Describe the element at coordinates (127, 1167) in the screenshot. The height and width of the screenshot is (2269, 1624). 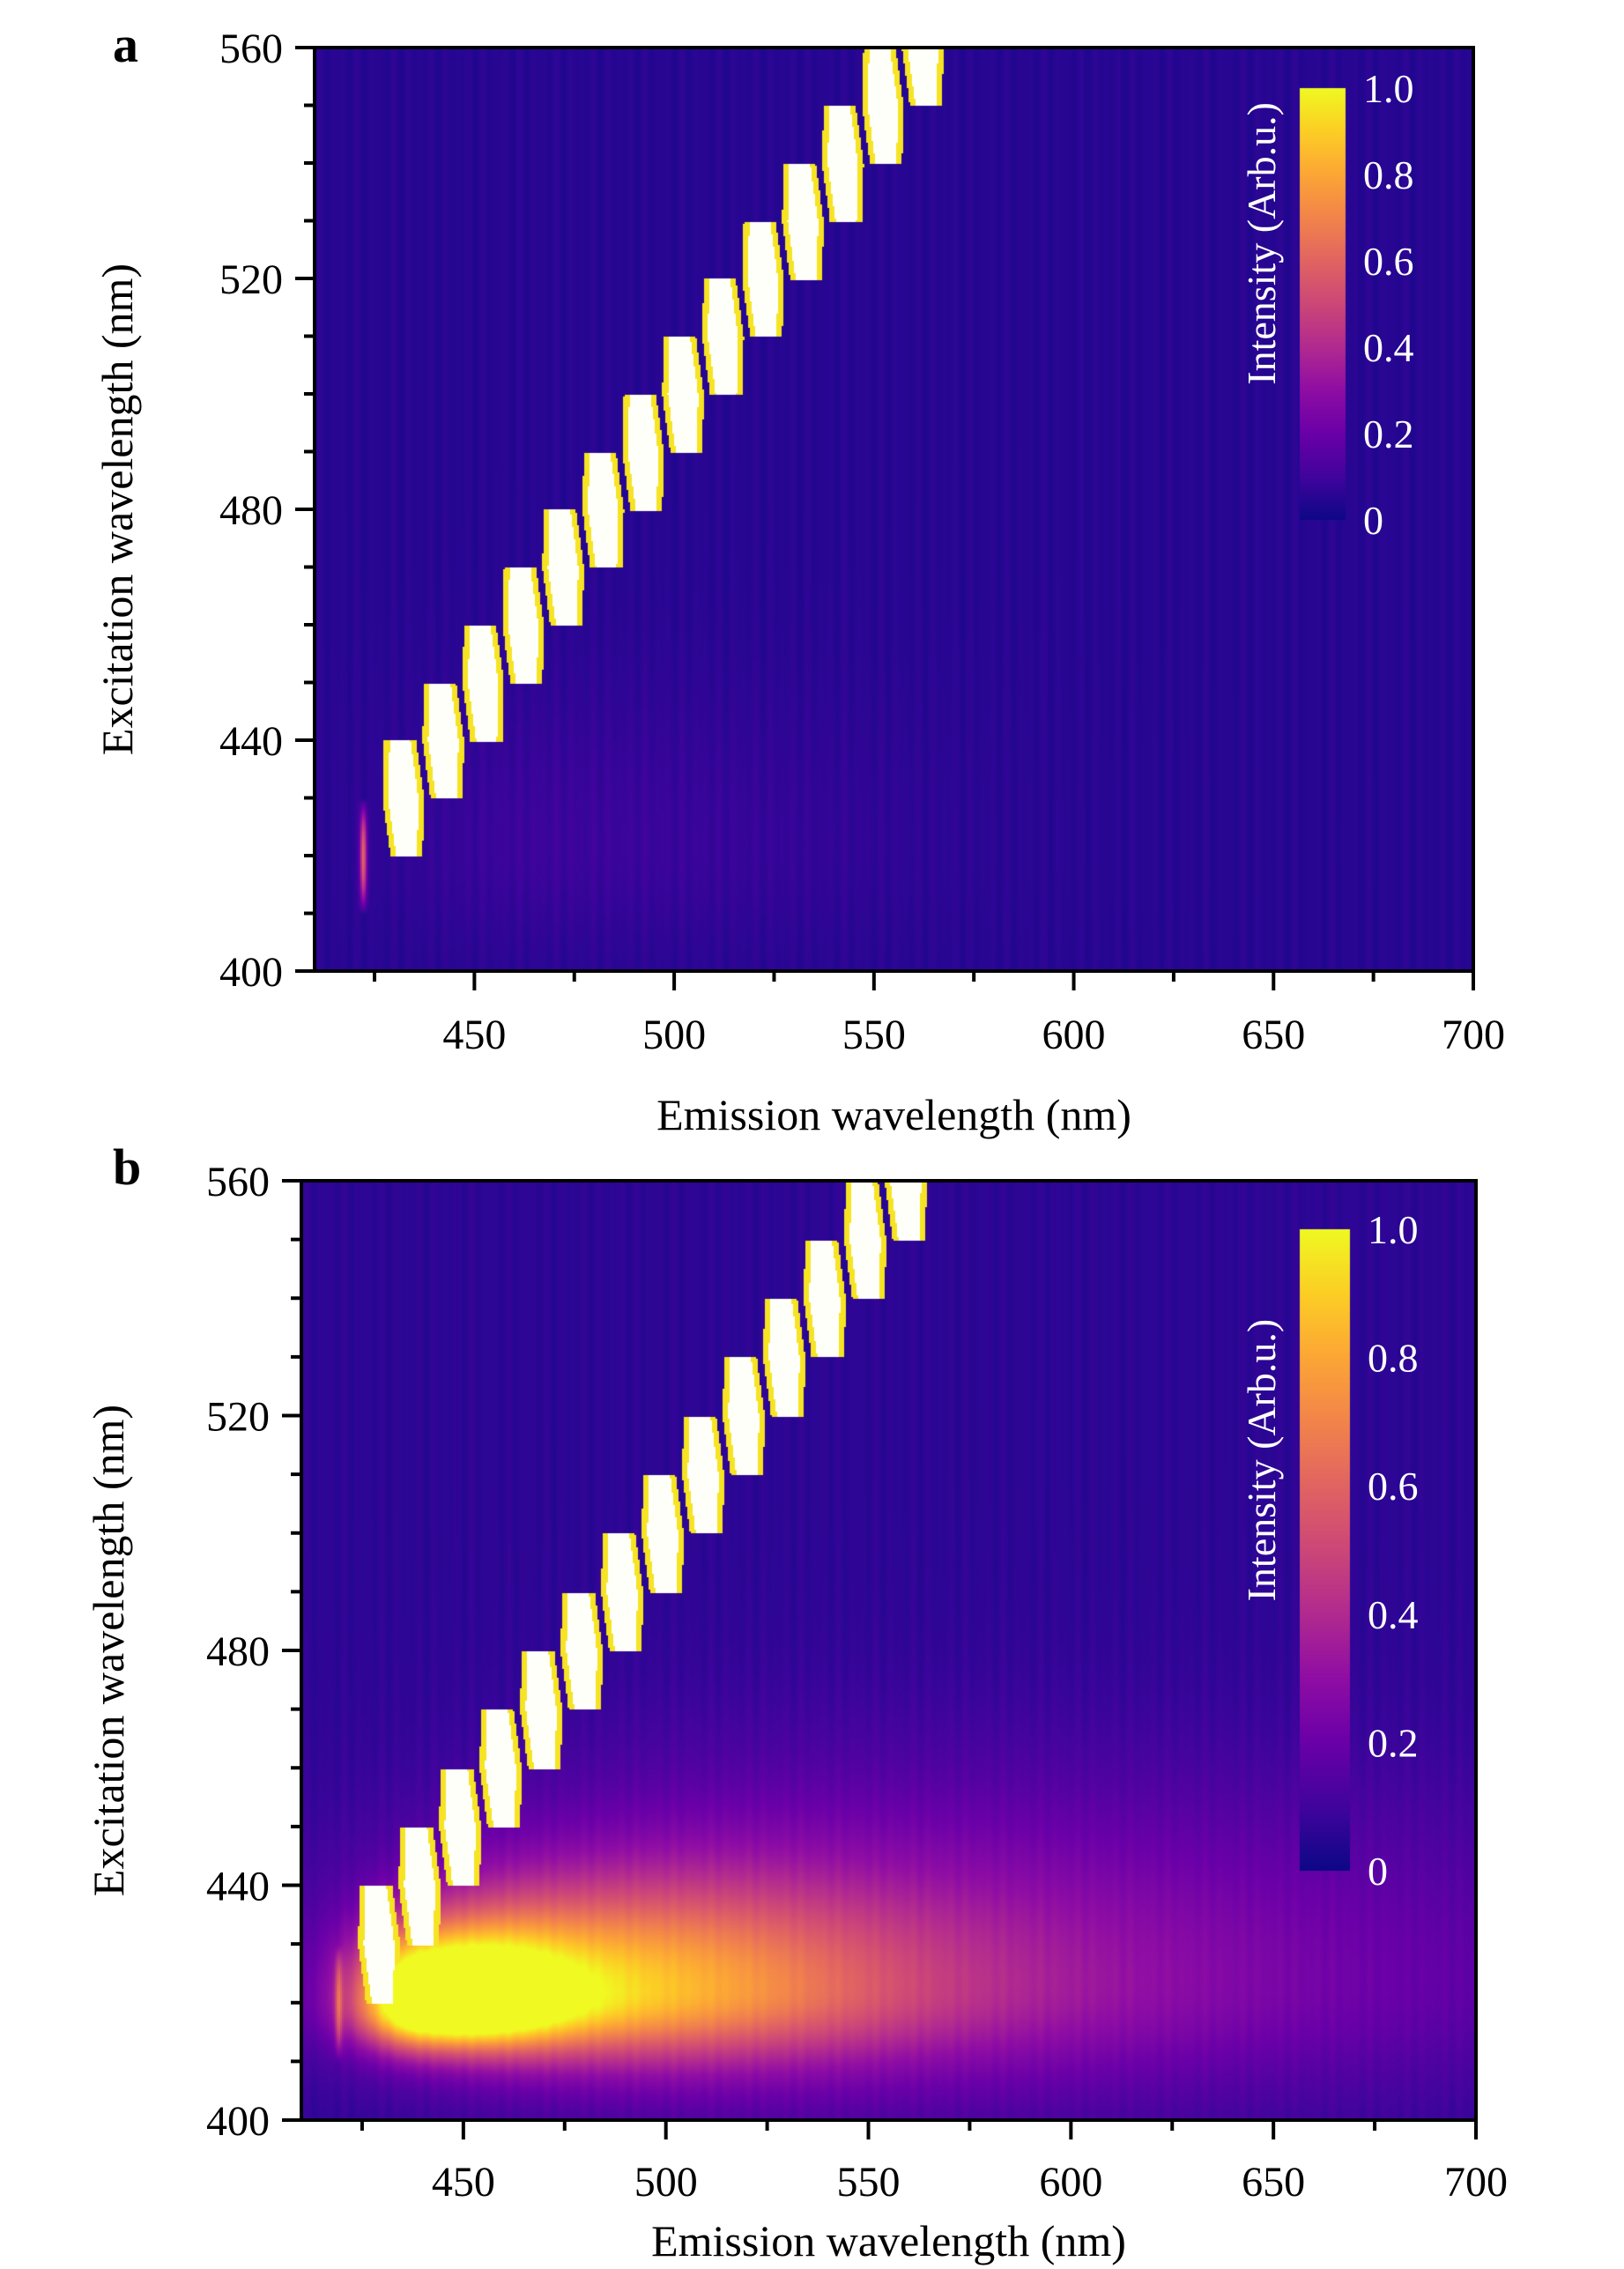
I see `panel-label-b: b` at that location.